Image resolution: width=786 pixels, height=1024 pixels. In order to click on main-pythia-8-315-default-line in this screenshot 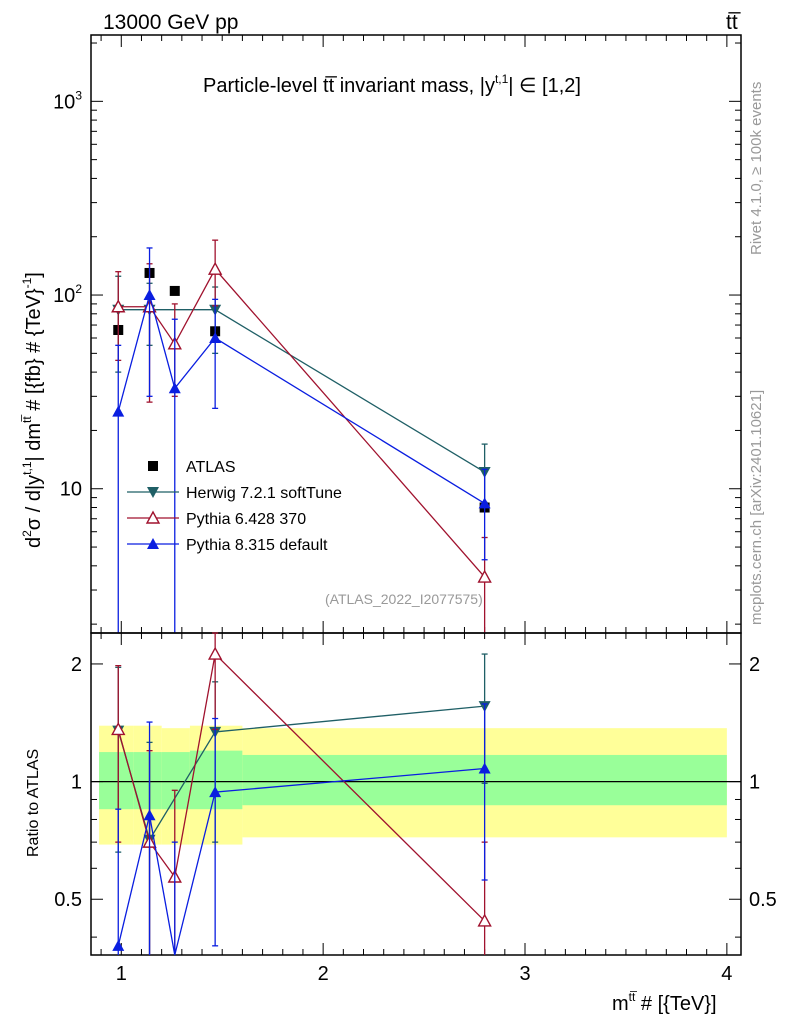, I will do `click(301, 398)`.